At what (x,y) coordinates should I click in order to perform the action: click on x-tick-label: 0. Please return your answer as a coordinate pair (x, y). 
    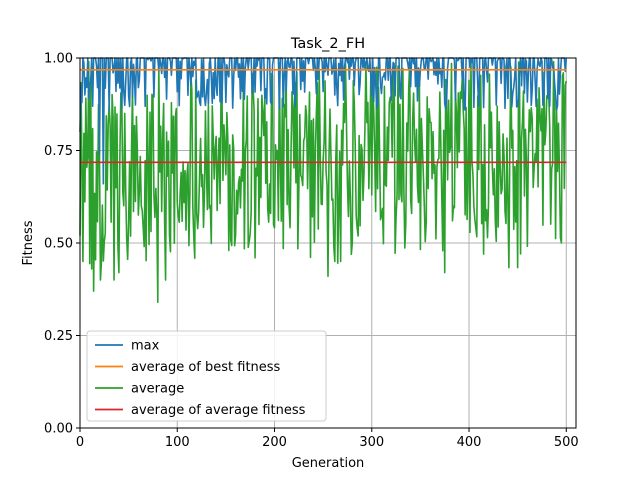
    Looking at the image, I should click on (80, 442).